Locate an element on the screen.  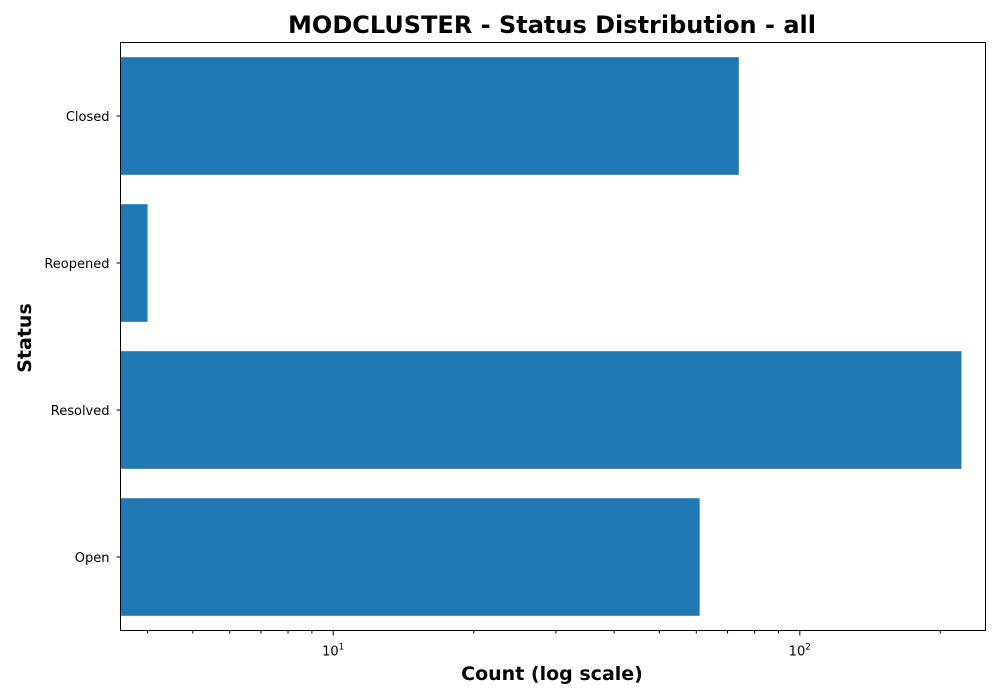
x-tick-label: 10¹ is located at coordinates (333, 651).